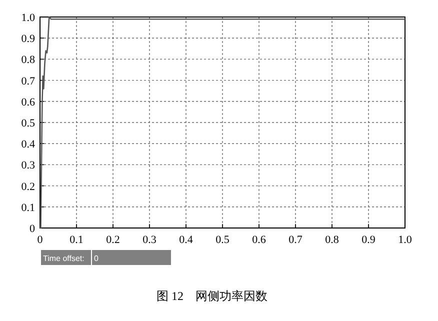 The image size is (438, 321). Describe the element at coordinates (259, 240) in the screenshot. I see `x-tick-label: 0.6` at that location.